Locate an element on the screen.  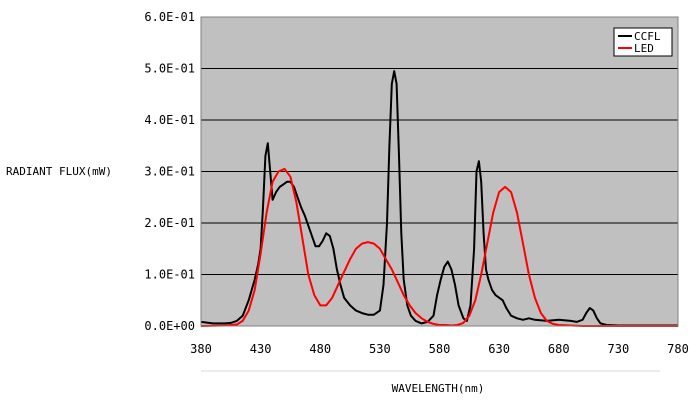
y-tick-label: 6.0E-01 is located at coordinates (169, 17).